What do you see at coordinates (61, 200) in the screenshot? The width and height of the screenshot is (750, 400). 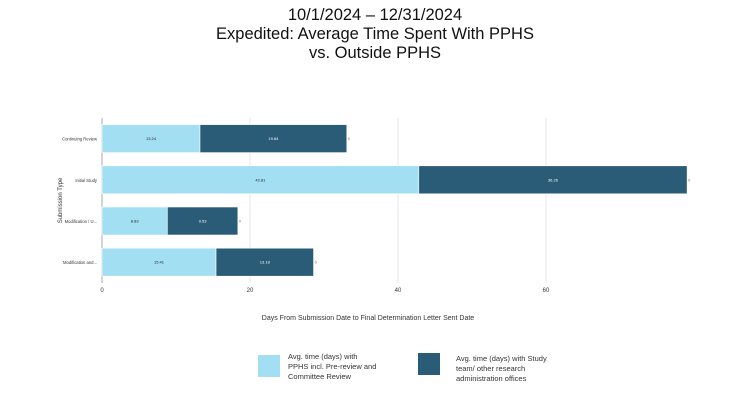 I see `y-axis-title: Submission Type` at bounding box center [61, 200].